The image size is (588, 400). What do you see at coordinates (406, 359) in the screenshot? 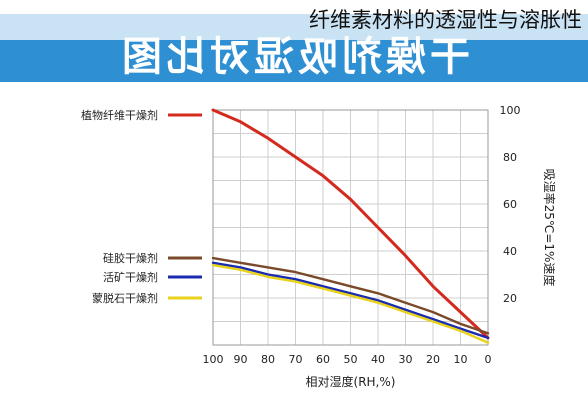
I see `x-tick-label: 30` at bounding box center [406, 359].